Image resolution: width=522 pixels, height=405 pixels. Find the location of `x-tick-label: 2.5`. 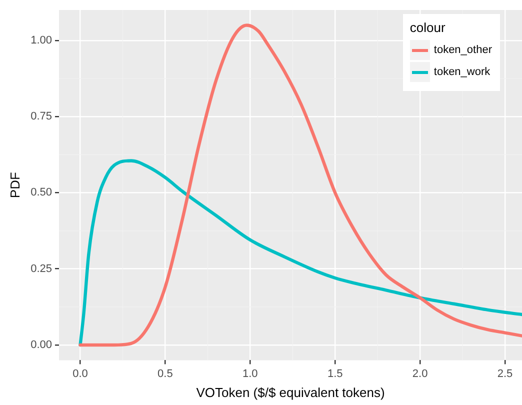

x-tick-label: 2.5 is located at coordinates (505, 374).